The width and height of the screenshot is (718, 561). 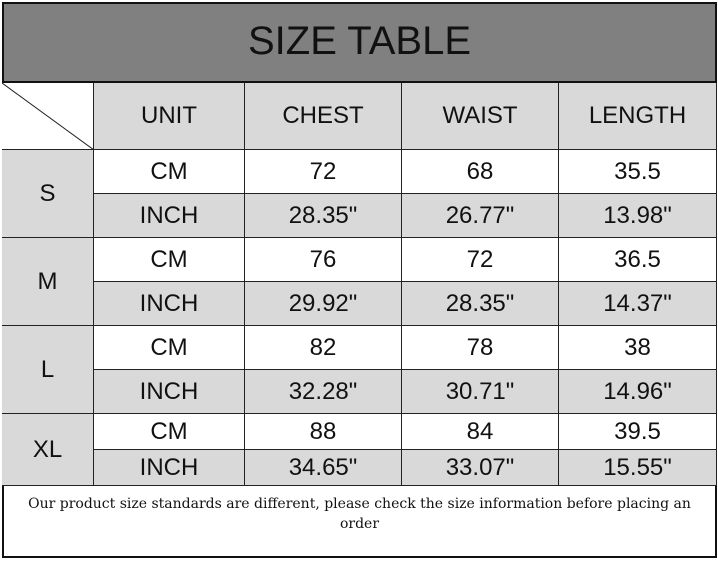 What do you see at coordinates (638, 260) in the screenshot?
I see `measure-cell: 36.5` at bounding box center [638, 260].